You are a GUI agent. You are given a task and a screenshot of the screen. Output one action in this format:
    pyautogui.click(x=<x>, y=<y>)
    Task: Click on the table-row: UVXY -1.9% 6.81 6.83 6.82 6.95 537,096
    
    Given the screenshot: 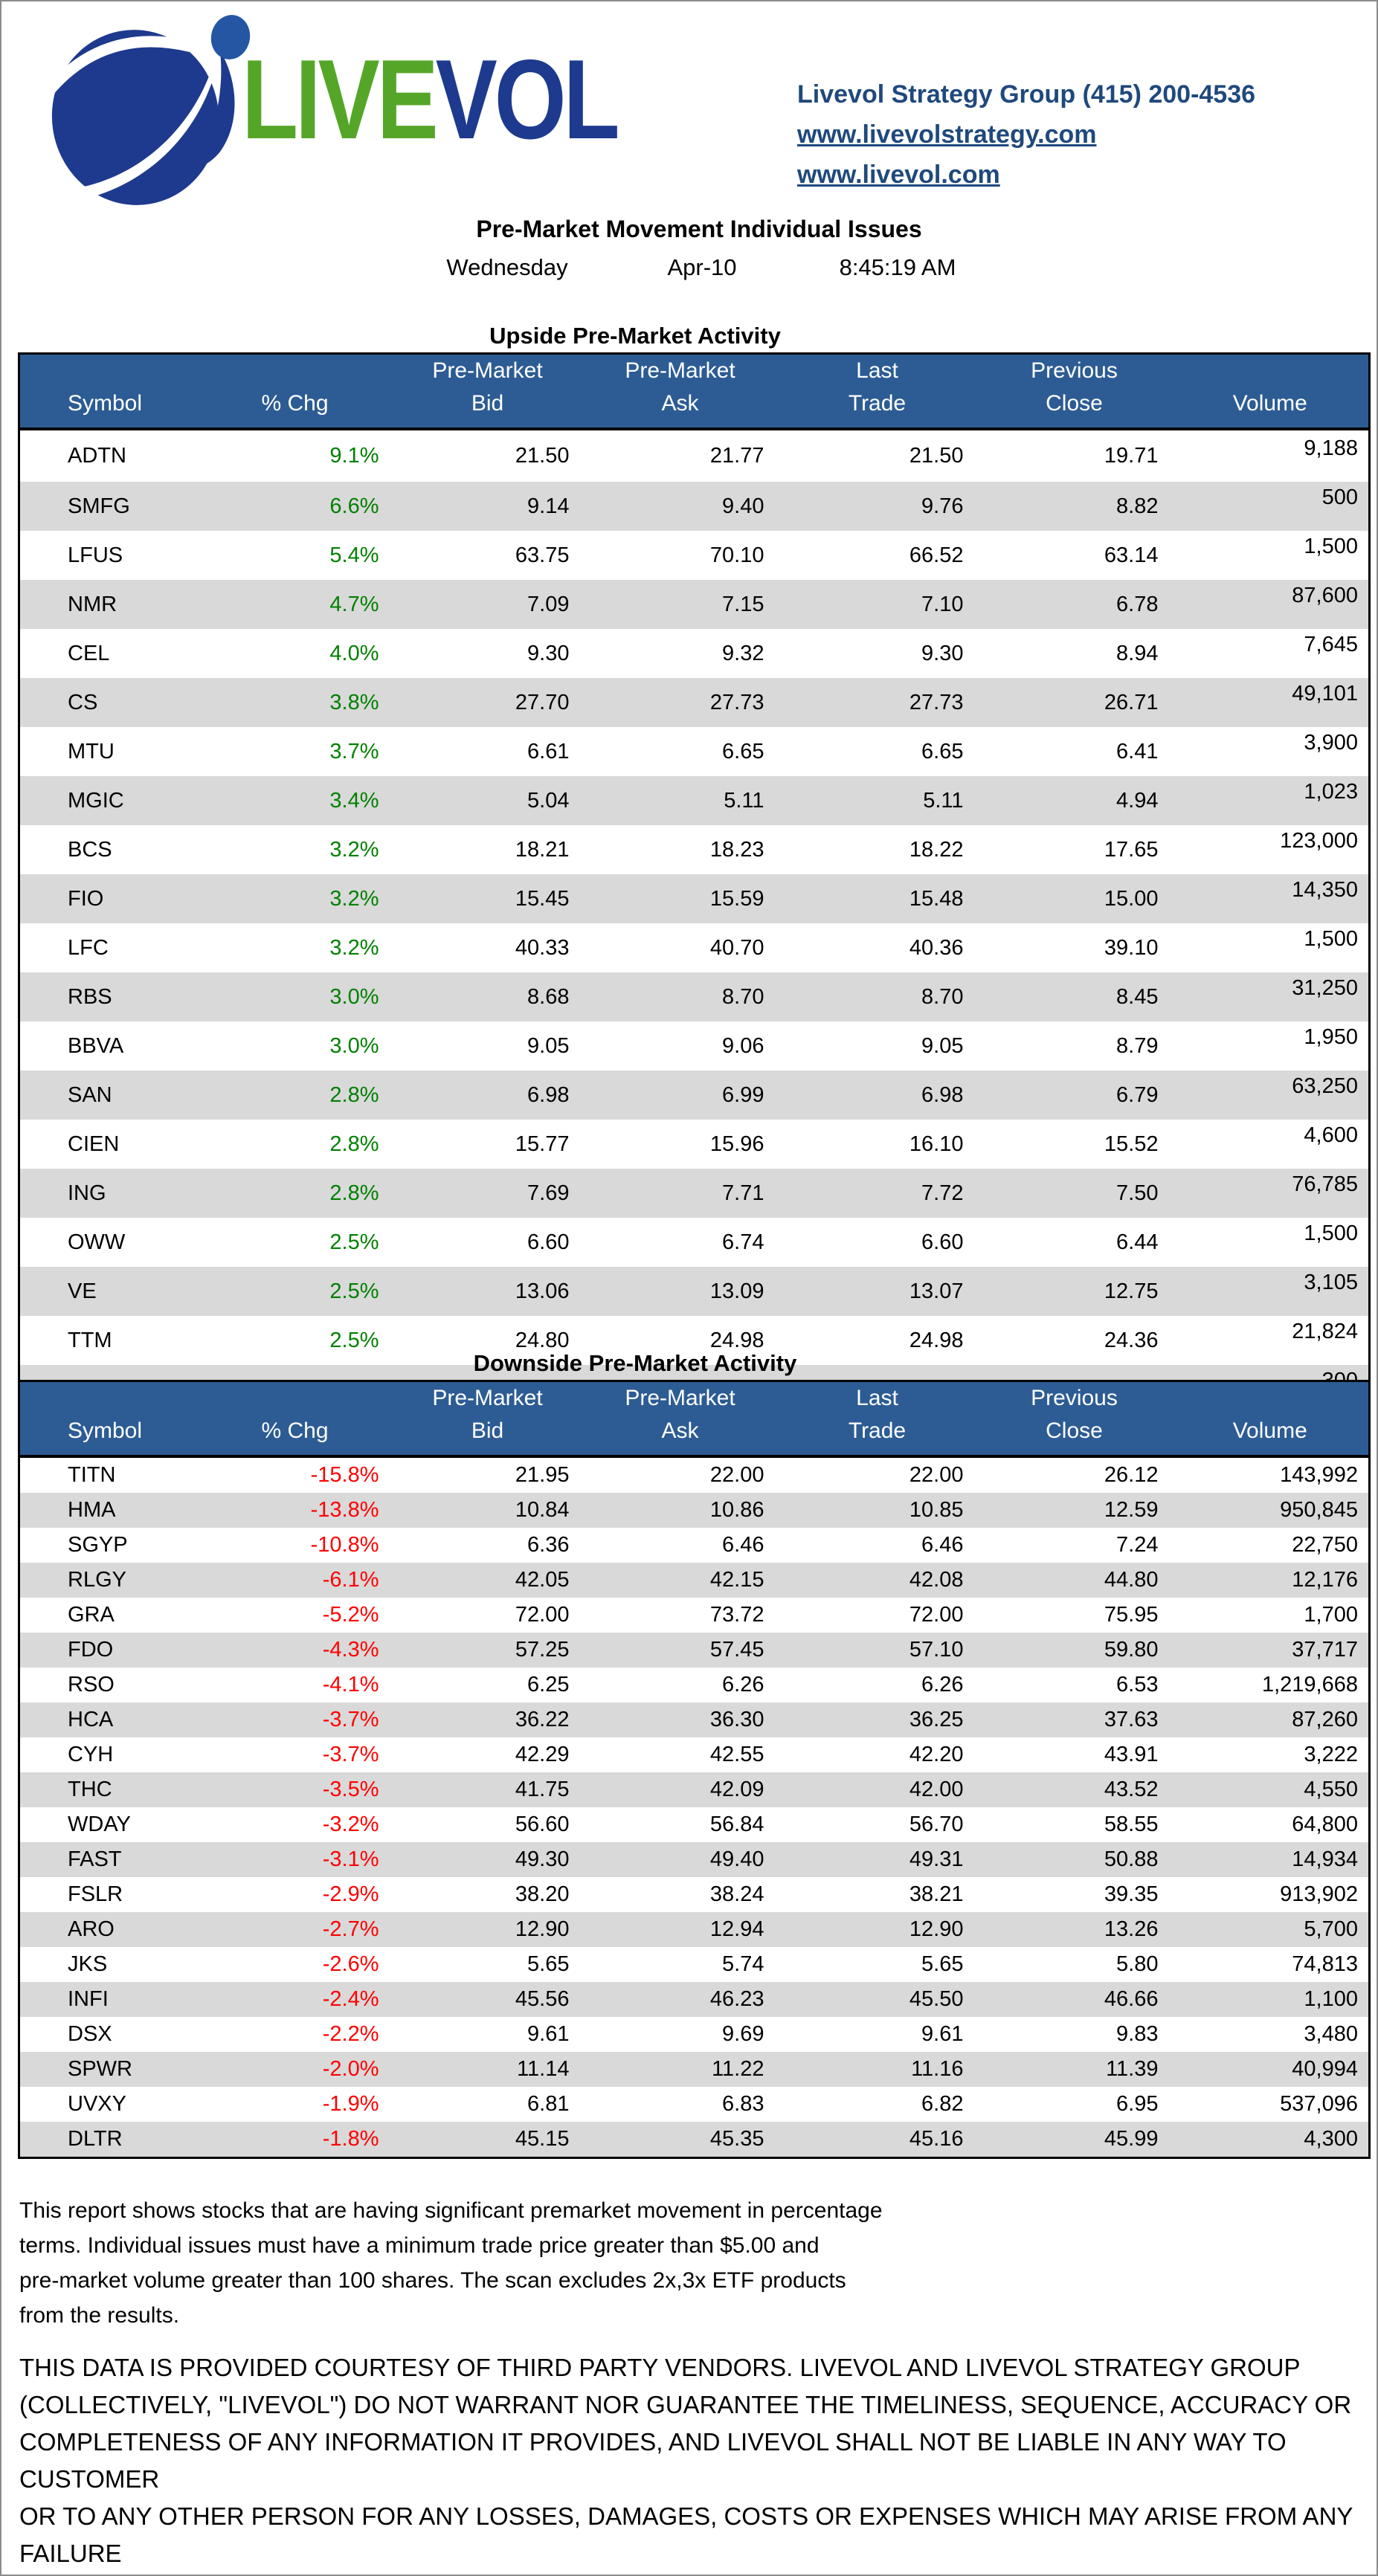 What is the action you would take?
    pyautogui.click(x=694, y=2104)
    